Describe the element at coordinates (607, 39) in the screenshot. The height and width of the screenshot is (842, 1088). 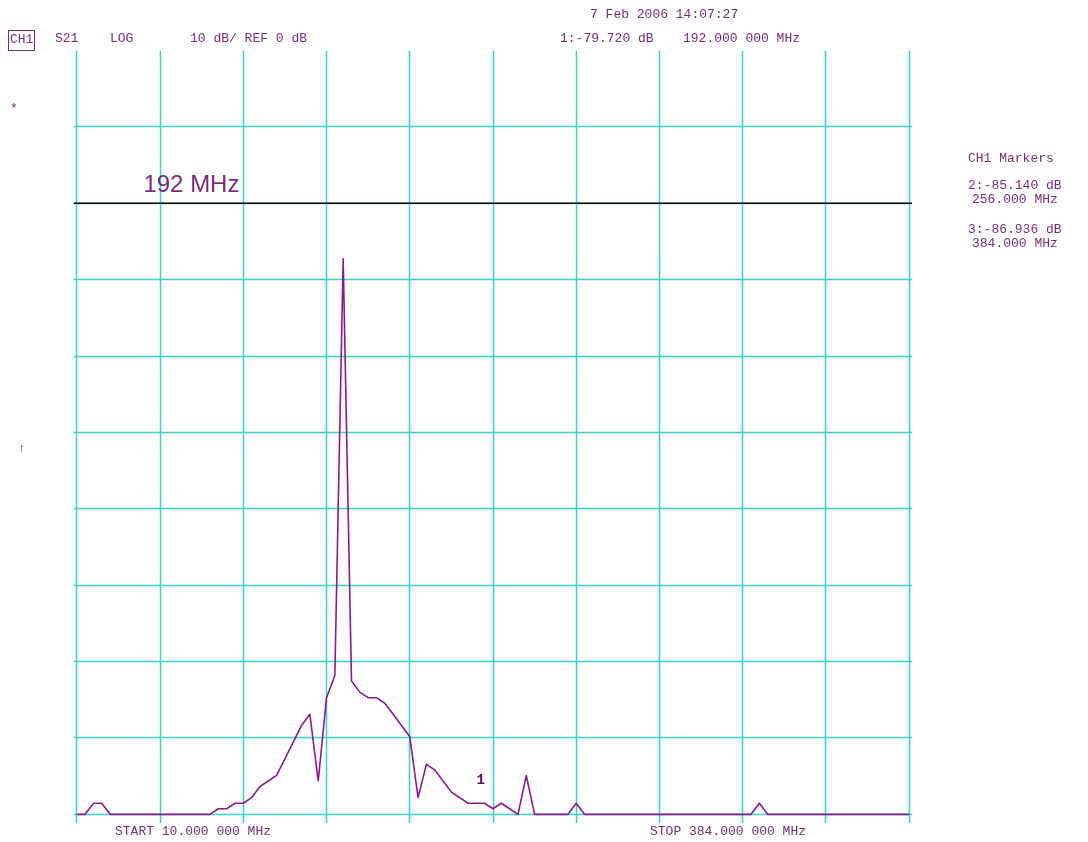
I see `text: 1:-79.720 dB` at that location.